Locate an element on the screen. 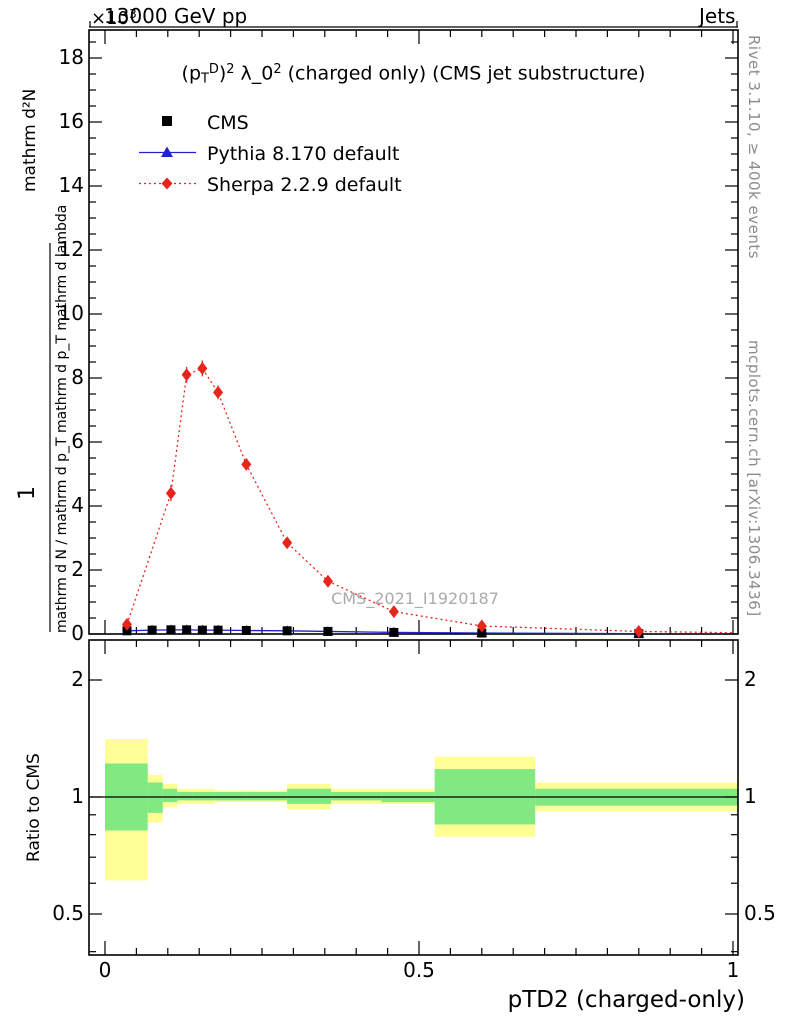 This screenshot has height=1024, width=786. text-run: (charged only) (CMS jet substructure) is located at coordinates (463, 73).